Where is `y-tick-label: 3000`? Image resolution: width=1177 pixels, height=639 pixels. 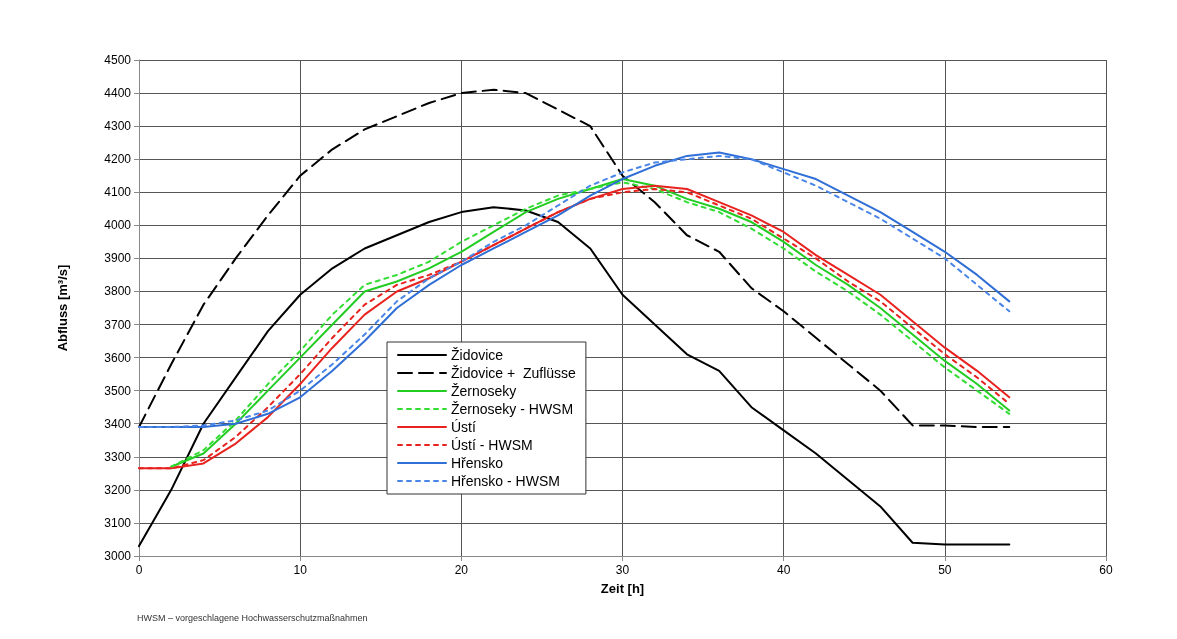 y-tick-label: 3000 is located at coordinates (118, 556).